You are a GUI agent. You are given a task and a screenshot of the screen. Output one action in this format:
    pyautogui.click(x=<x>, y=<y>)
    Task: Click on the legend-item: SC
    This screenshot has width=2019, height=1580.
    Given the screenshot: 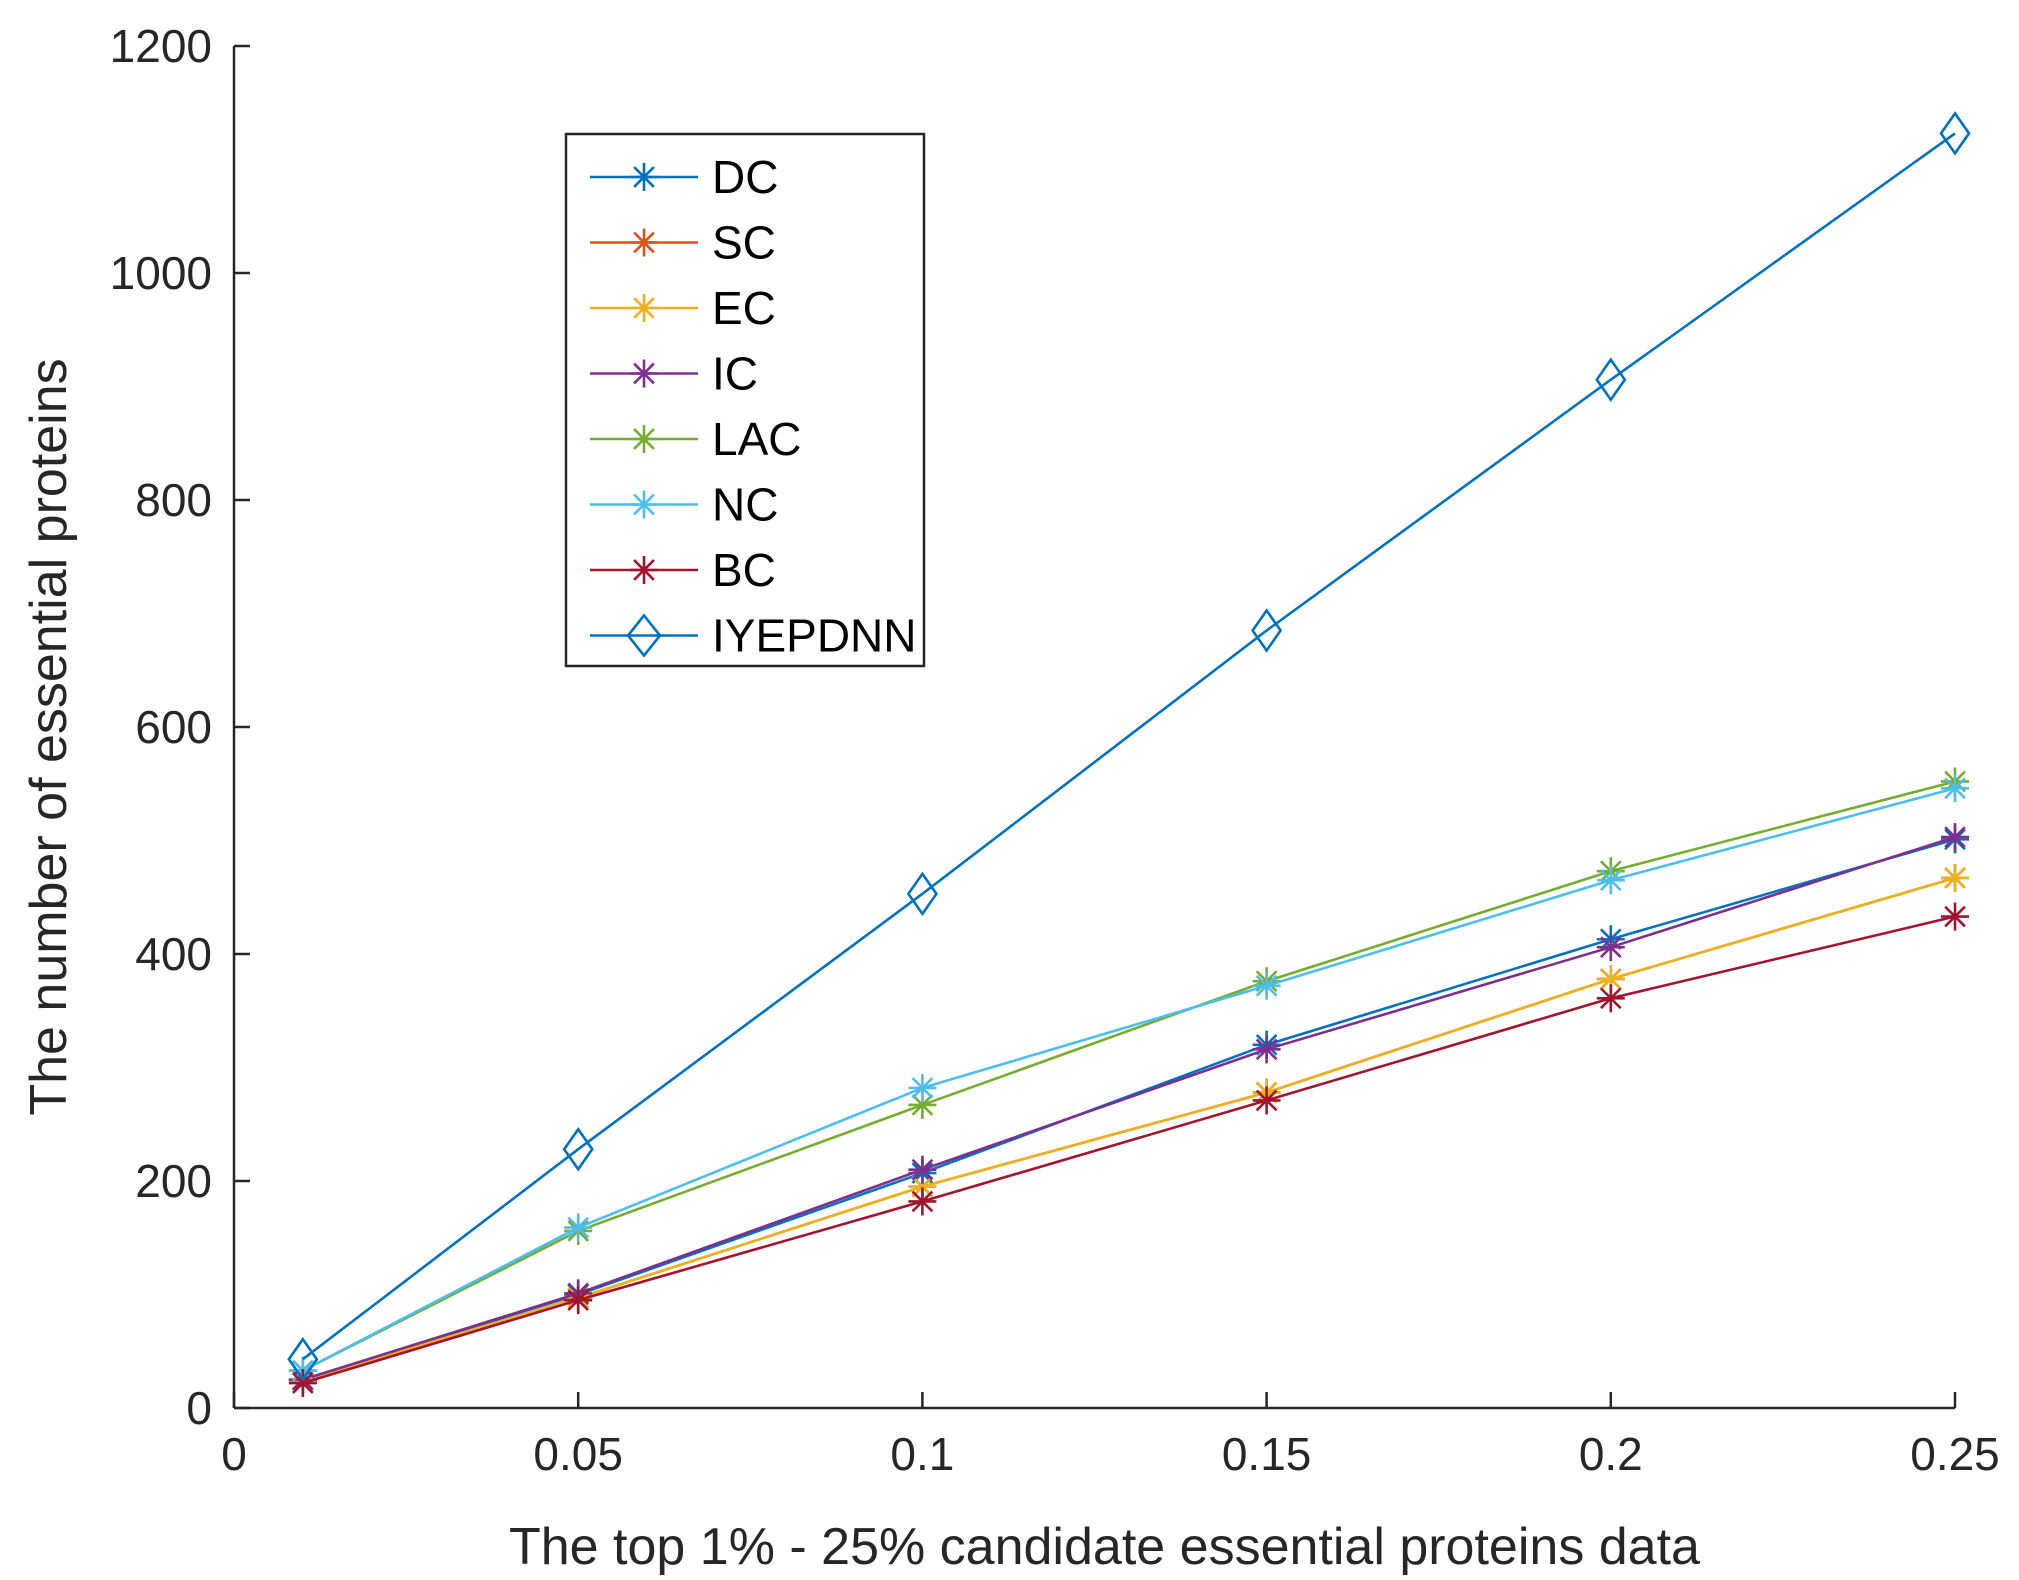 What is the action you would take?
    pyautogui.click(x=683, y=243)
    